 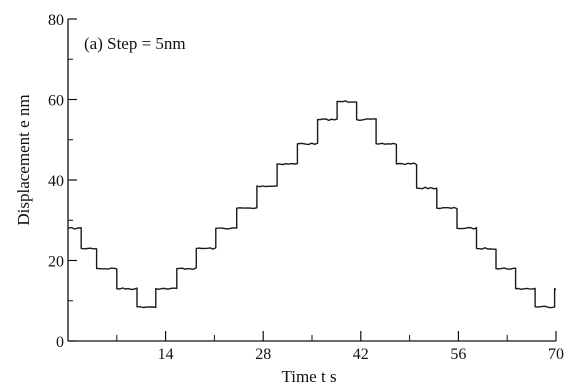 What do you see at coordinates (56, 20) in the screenshot?
I see `y-tick-label: 80` at bounding box center [56, 20].